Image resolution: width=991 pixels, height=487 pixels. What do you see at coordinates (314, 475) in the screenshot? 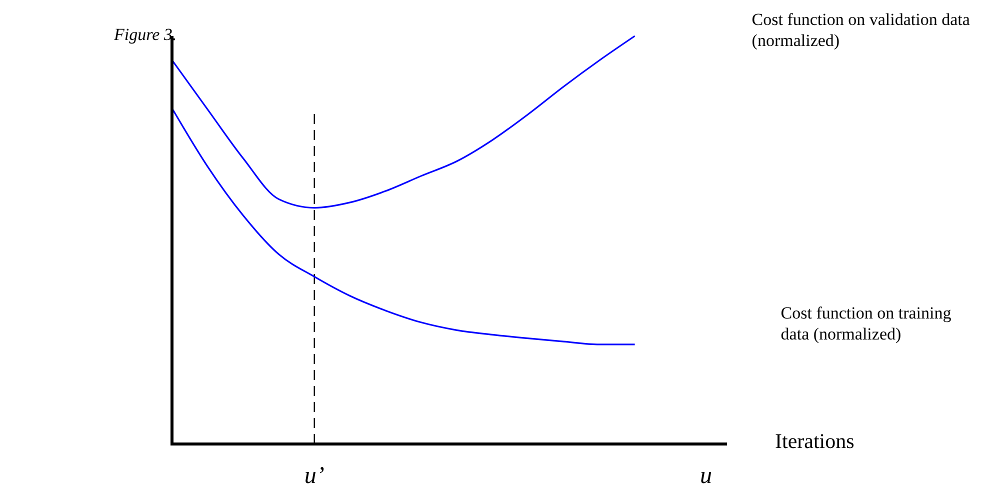
I see `x-tick-label: u’` at bounding box center [314, 475].